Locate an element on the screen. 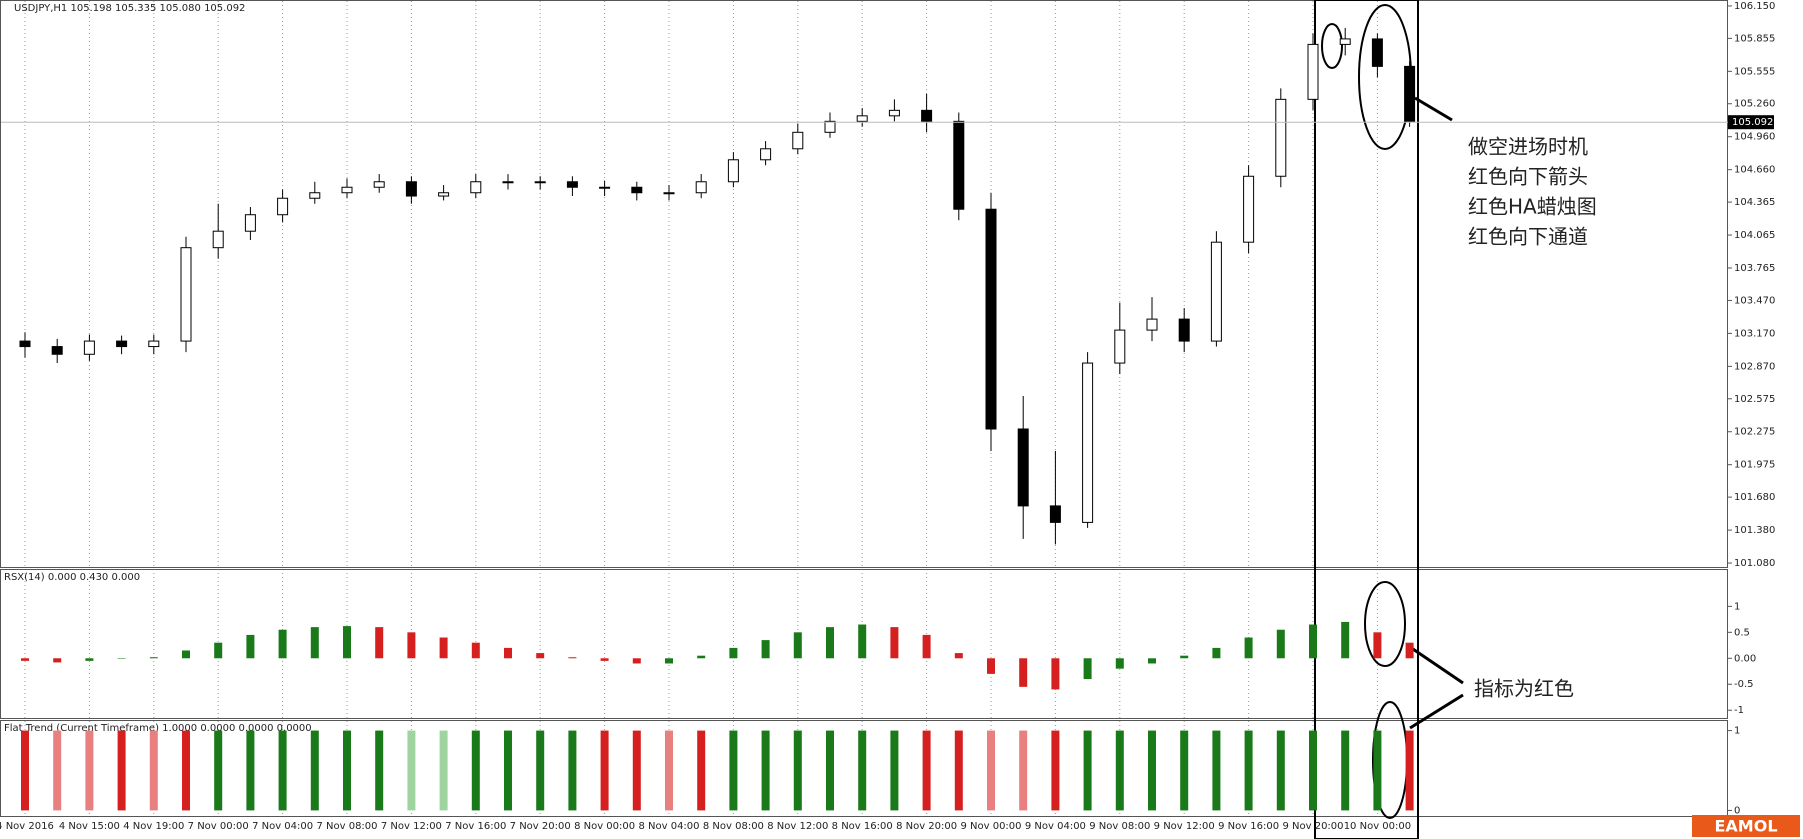 Image resolution: width=1803 pixels, height=839 pixels. x-tick-label: 8 Nov 20:00 is located at coordinates (926, 826).